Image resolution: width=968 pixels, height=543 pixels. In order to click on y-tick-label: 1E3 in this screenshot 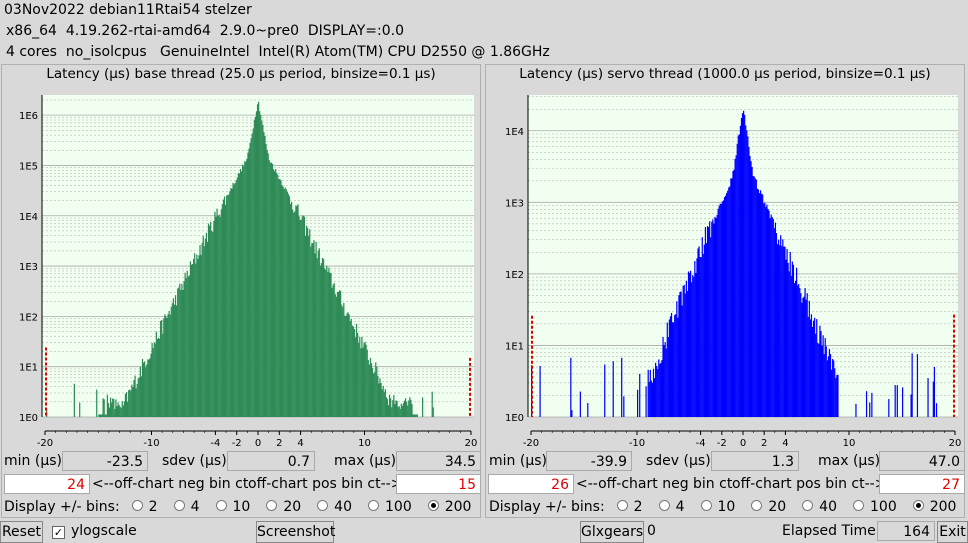, I will do `click(28, 267)`.